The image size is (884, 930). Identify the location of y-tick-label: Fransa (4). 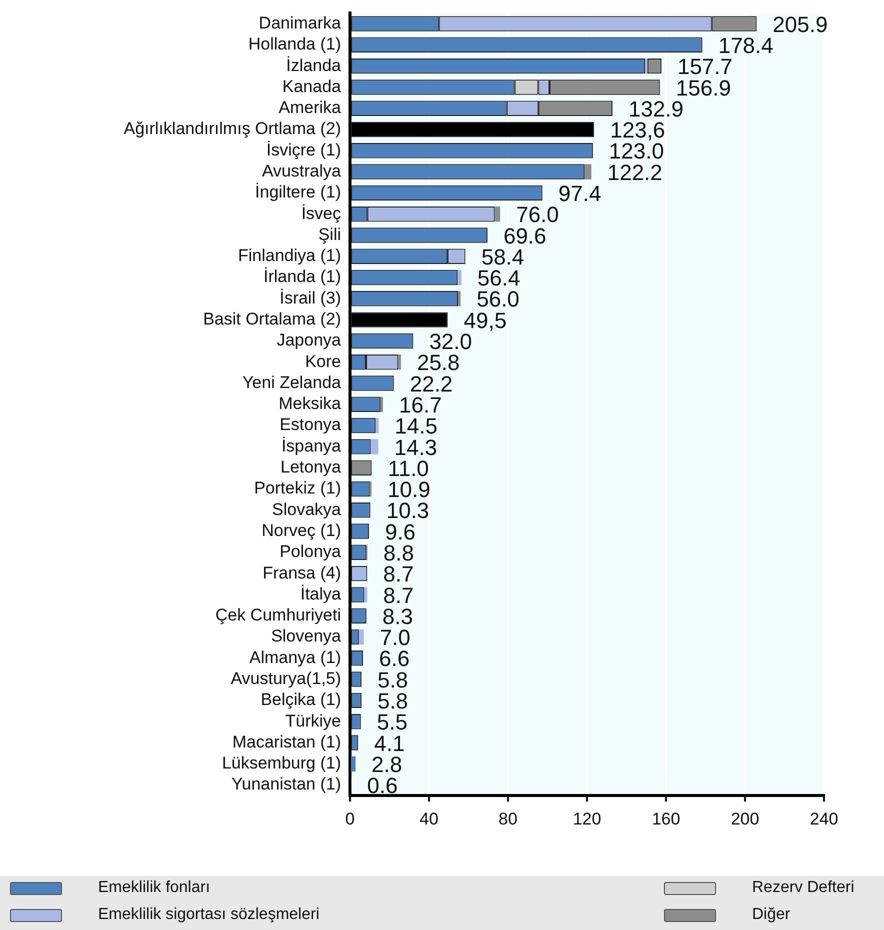
(301, 572).